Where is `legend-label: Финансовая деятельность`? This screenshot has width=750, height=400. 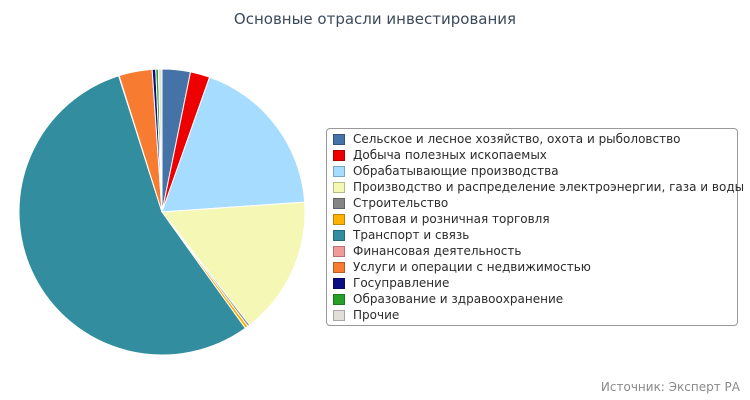
legend-label: Финансовая деятельность is located at coordinates (437, 251).